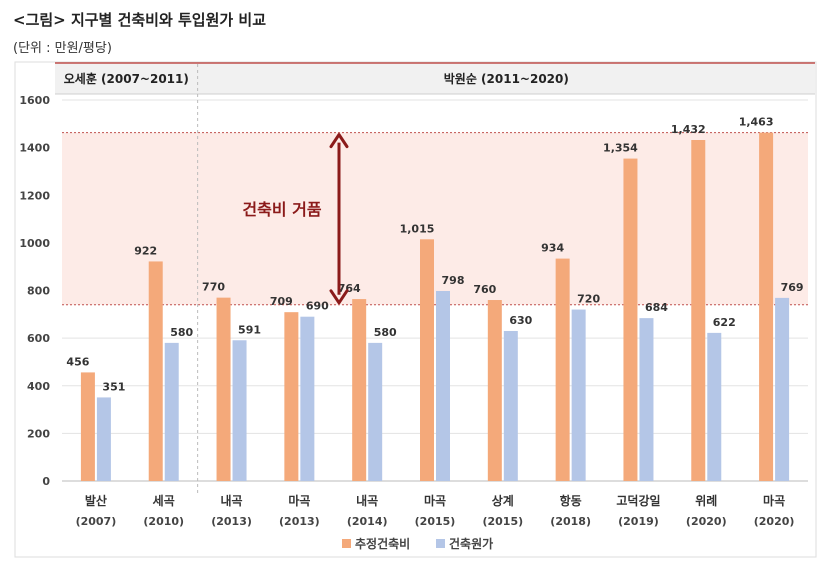 The height and width of the screenshot is (567, 839). What do you see at coordinates (38, 291) in the screenshot?
I see `y-tick-label: 800` at bounding box center [38, 291].